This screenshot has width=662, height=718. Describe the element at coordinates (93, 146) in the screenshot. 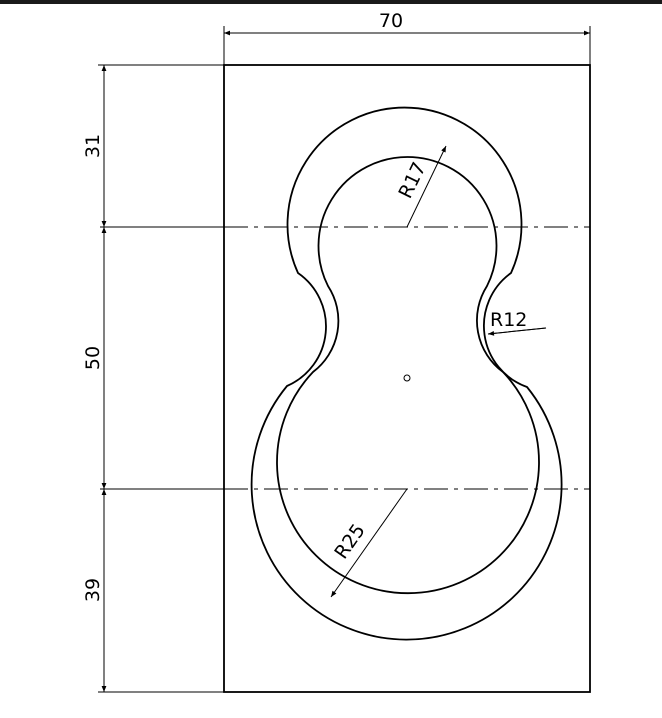

I see `dim-label-31: 31` at that location.